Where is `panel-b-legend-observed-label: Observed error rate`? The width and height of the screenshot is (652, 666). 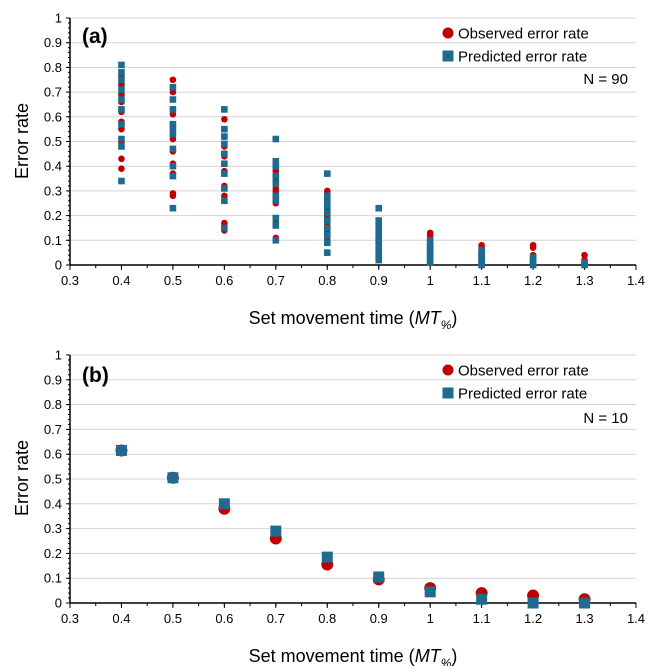
panel-b-legend-observed-label: Observed error rate is located at coordinates (523, 371).